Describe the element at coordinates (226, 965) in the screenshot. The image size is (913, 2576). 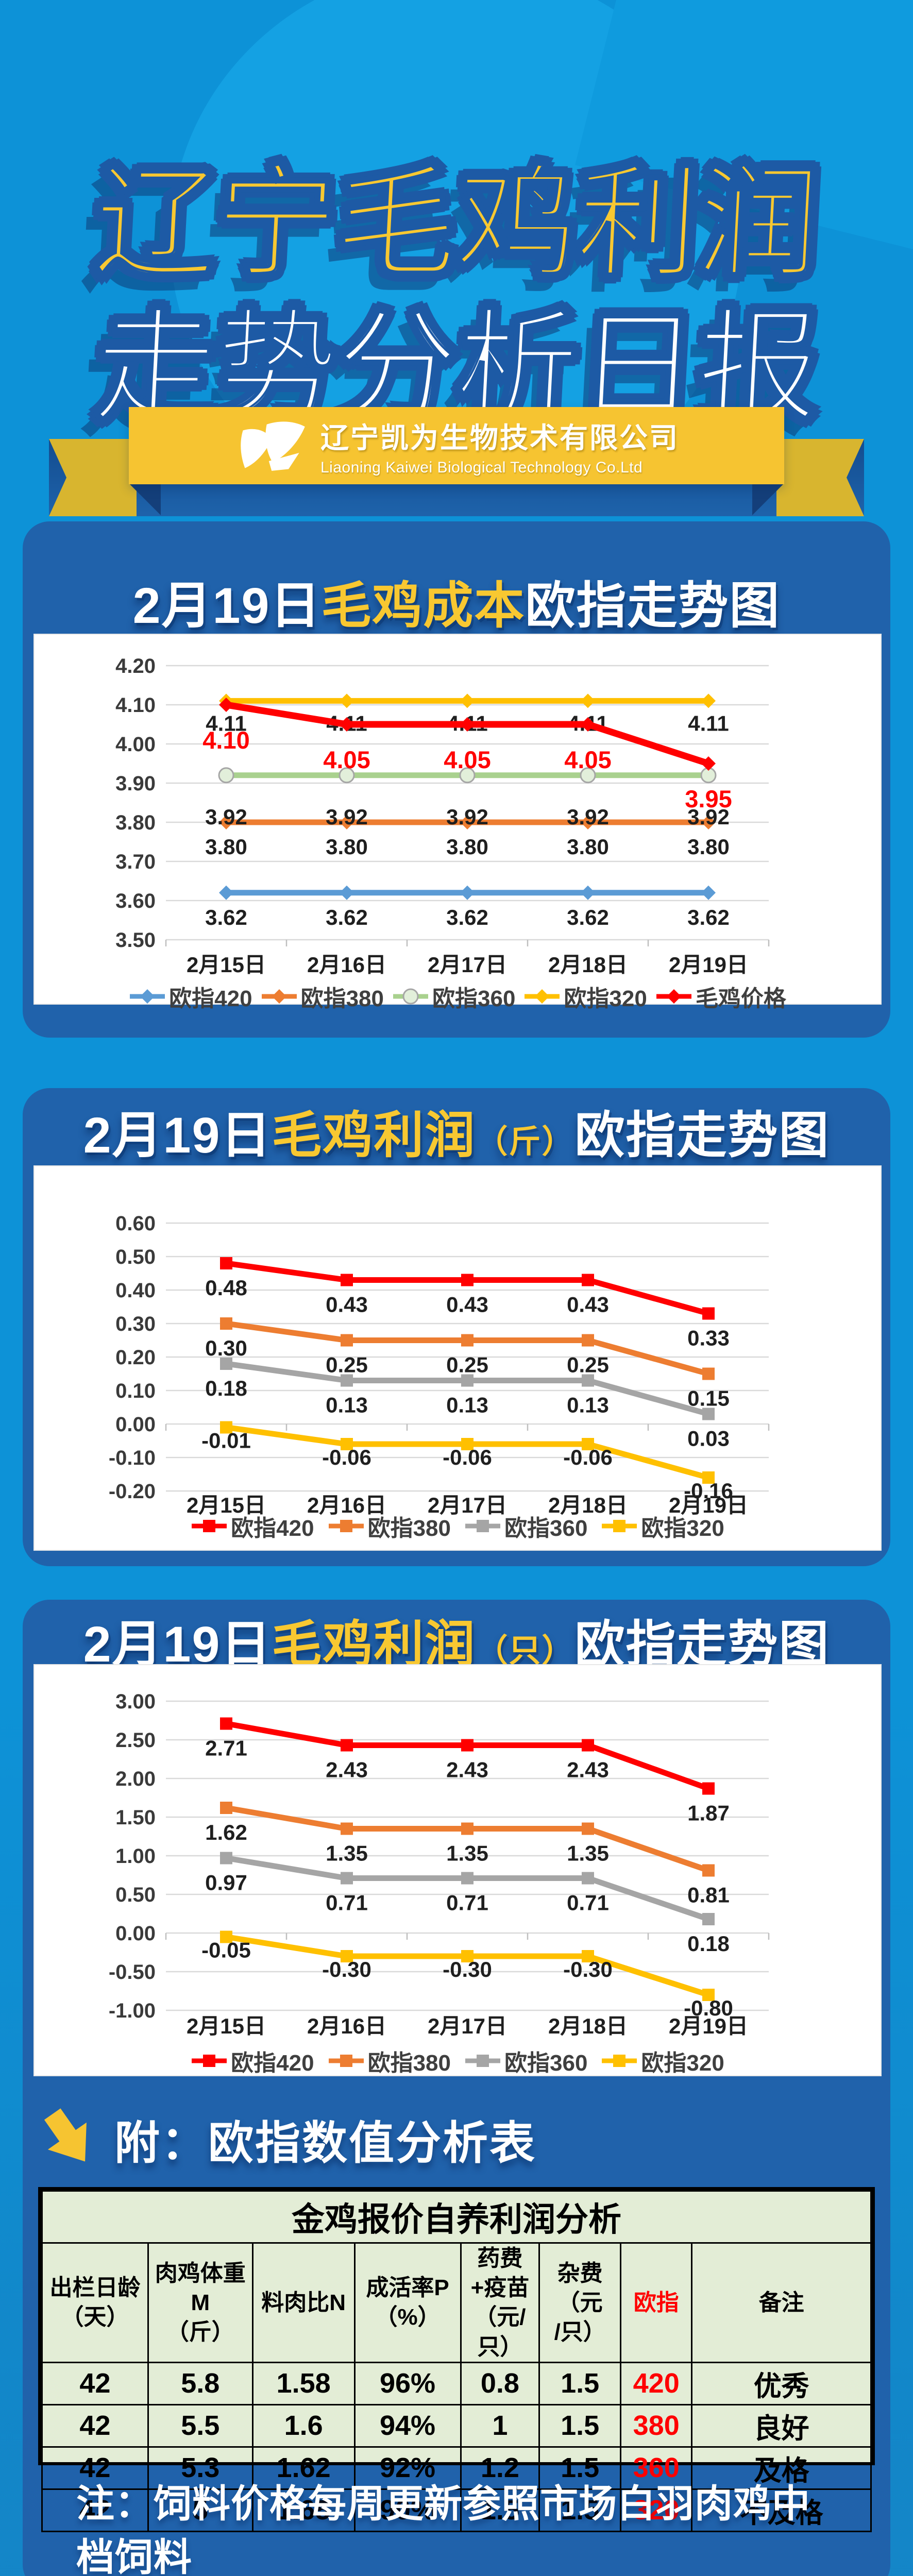
I see `x-axis-tick-label: 2月15日` at that location.